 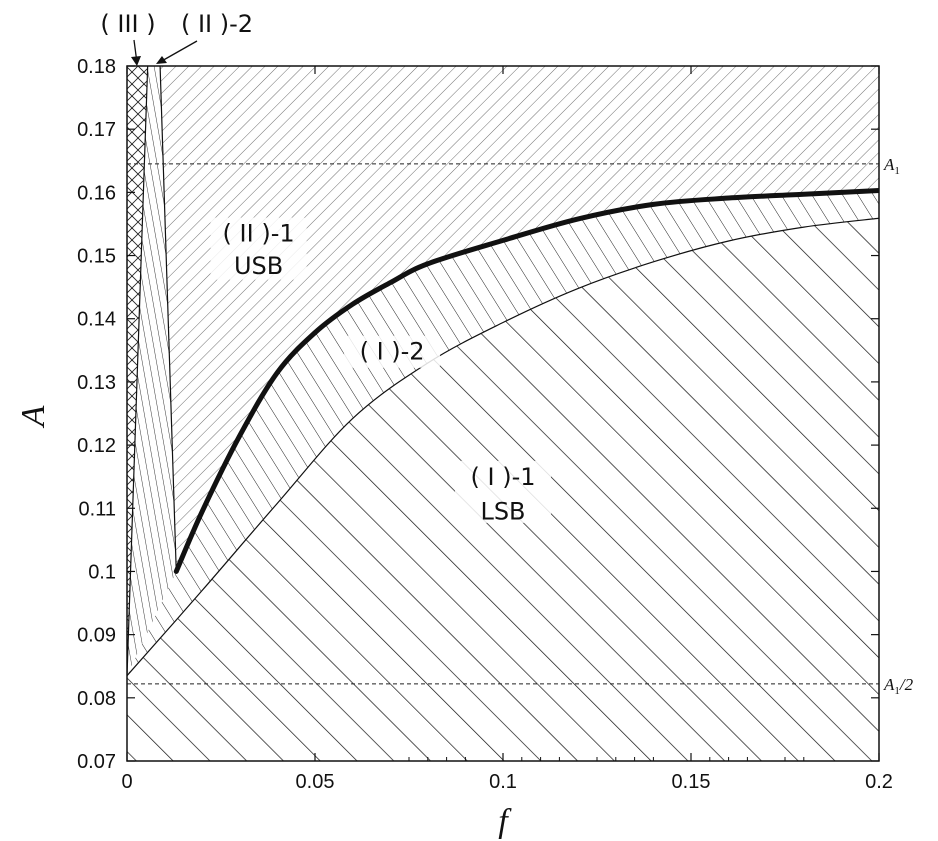 I want to click on x-tick-label: 0.2, so click(x=879, y=782).